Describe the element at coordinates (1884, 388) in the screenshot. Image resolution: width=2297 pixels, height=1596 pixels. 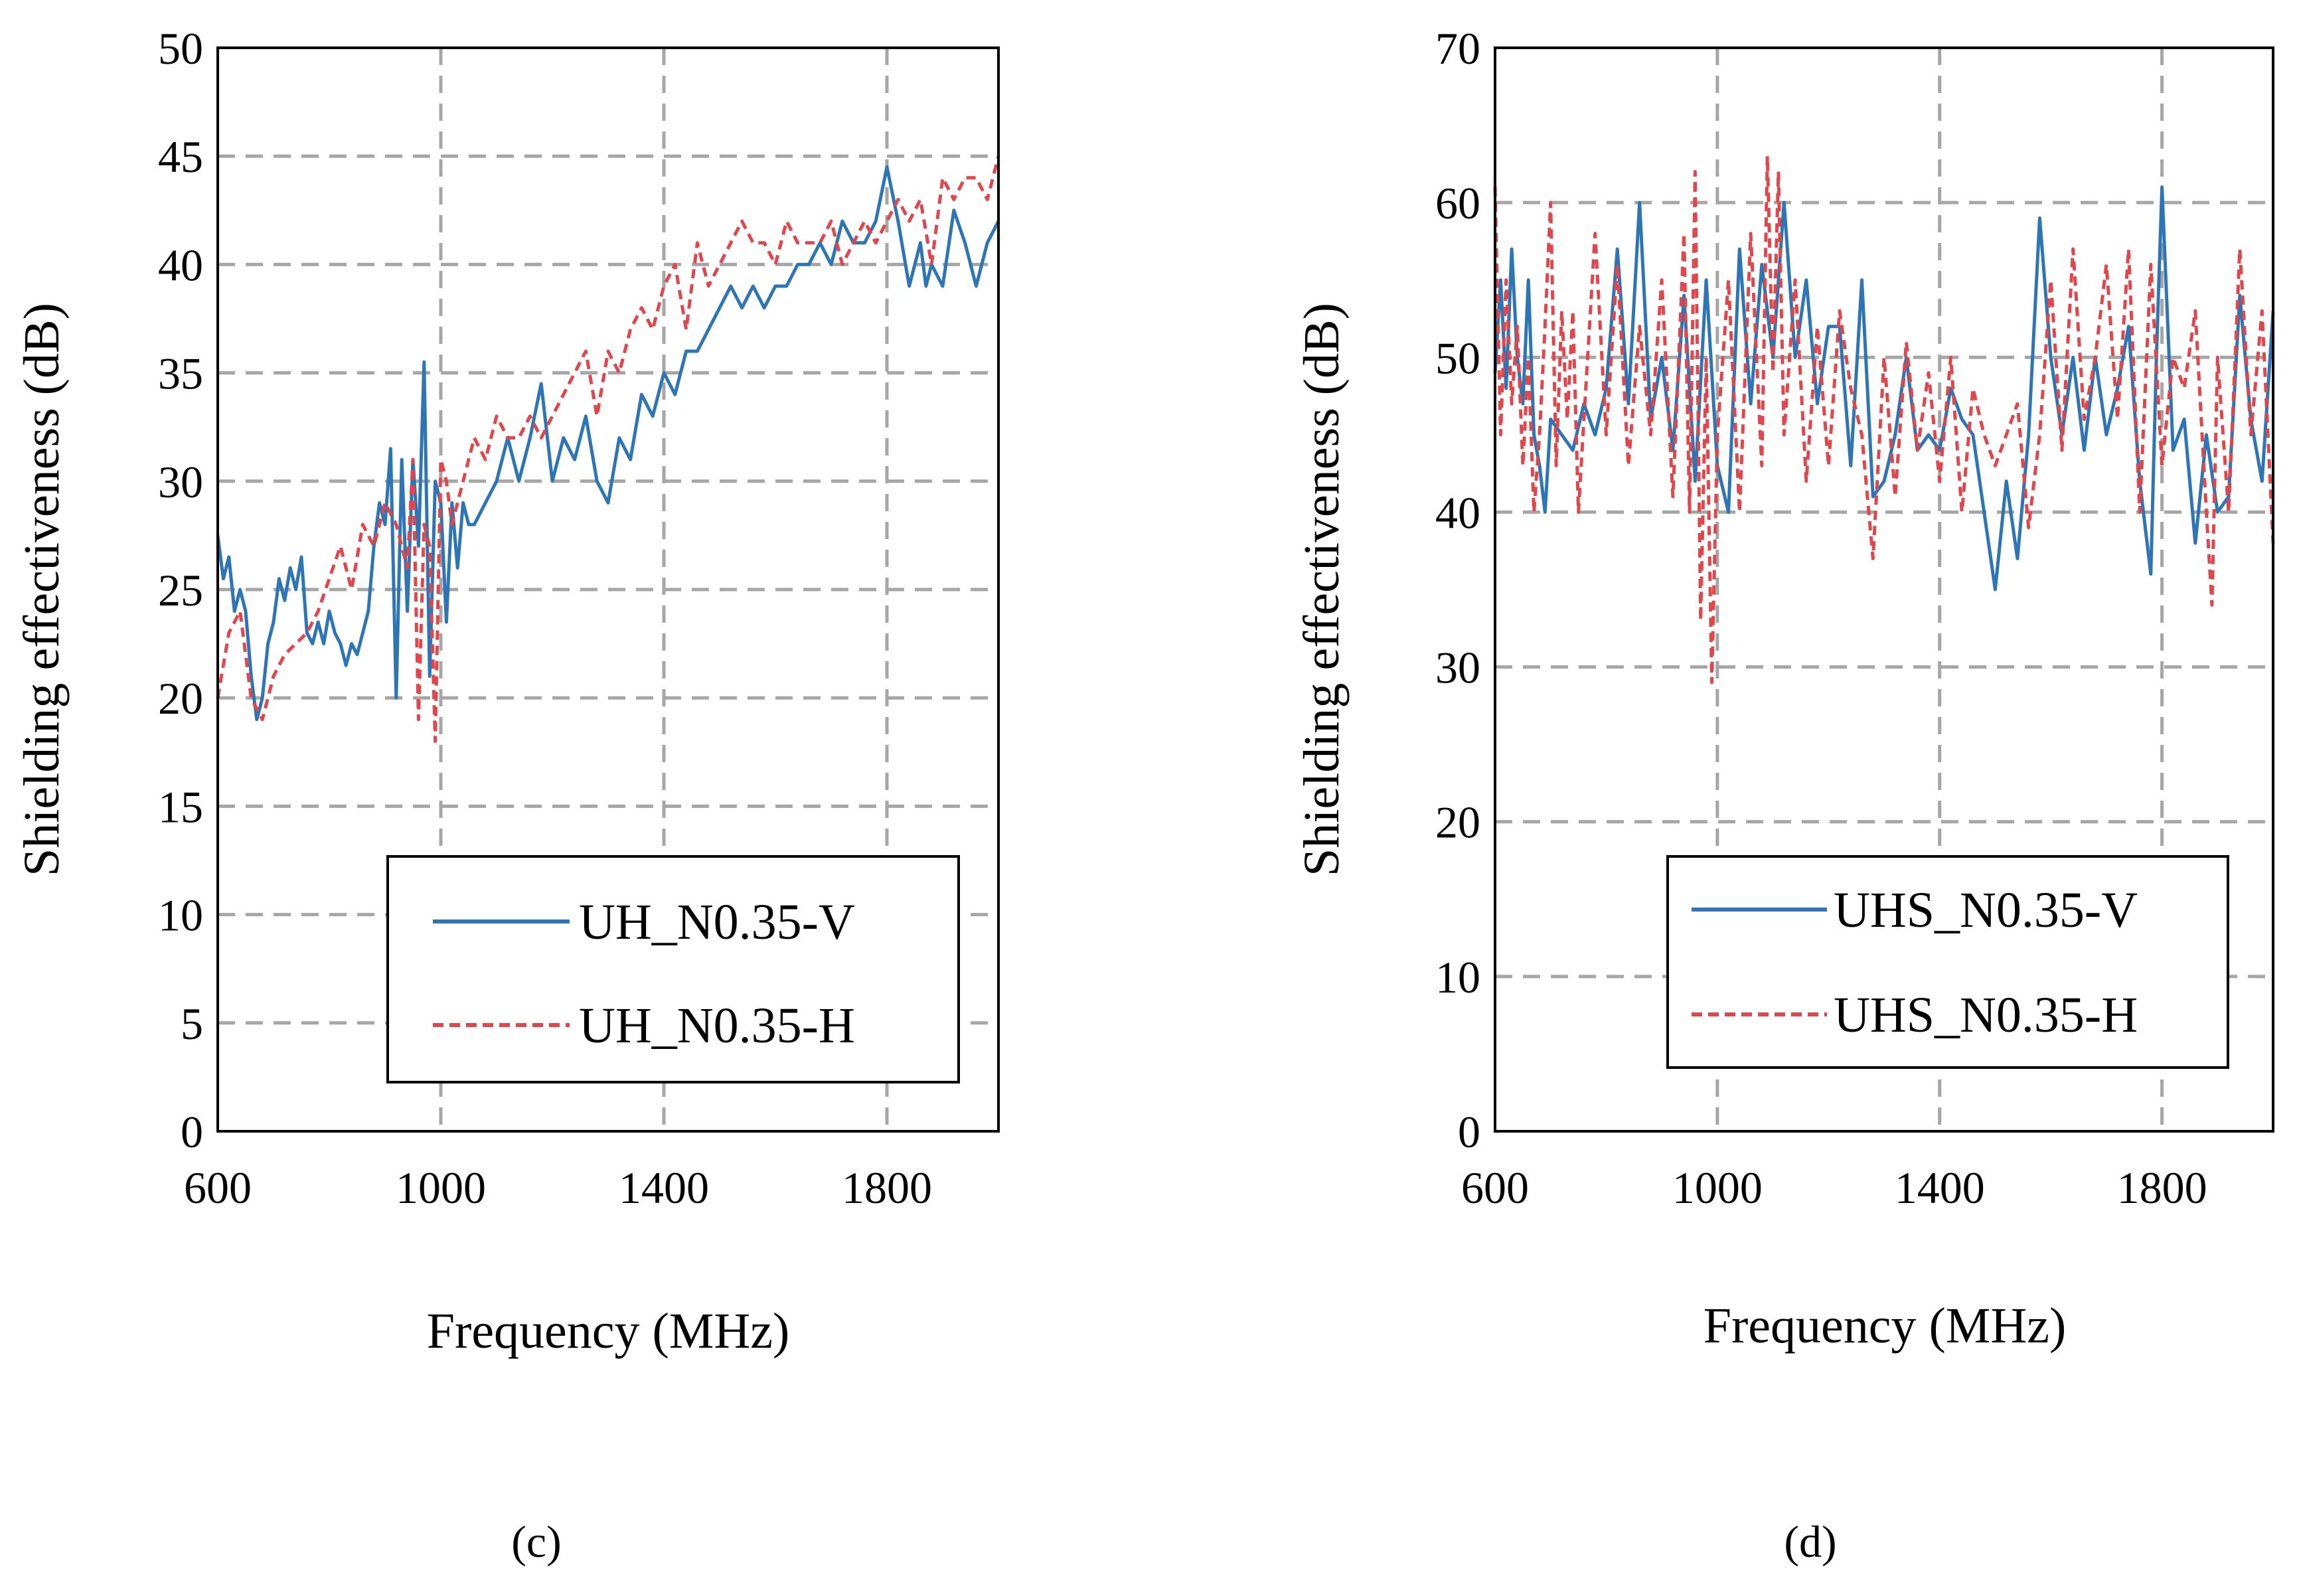
I see `series-line-UHS_N0.35-V` at that location.